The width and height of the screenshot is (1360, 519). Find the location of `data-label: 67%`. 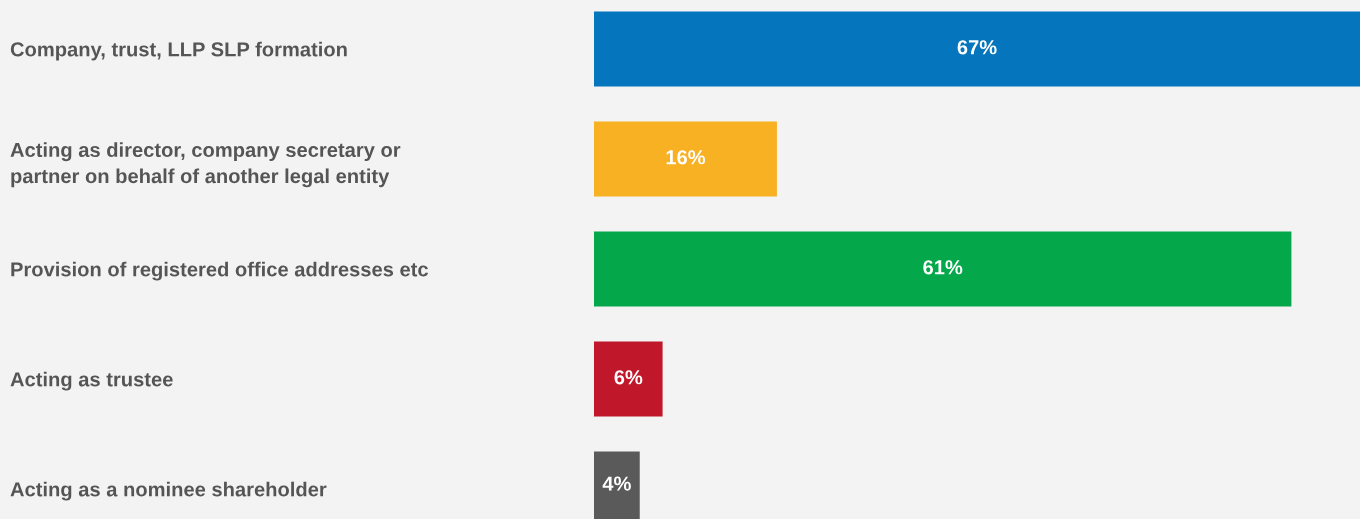

data-label: 67% is located at coordinates (977, 47).